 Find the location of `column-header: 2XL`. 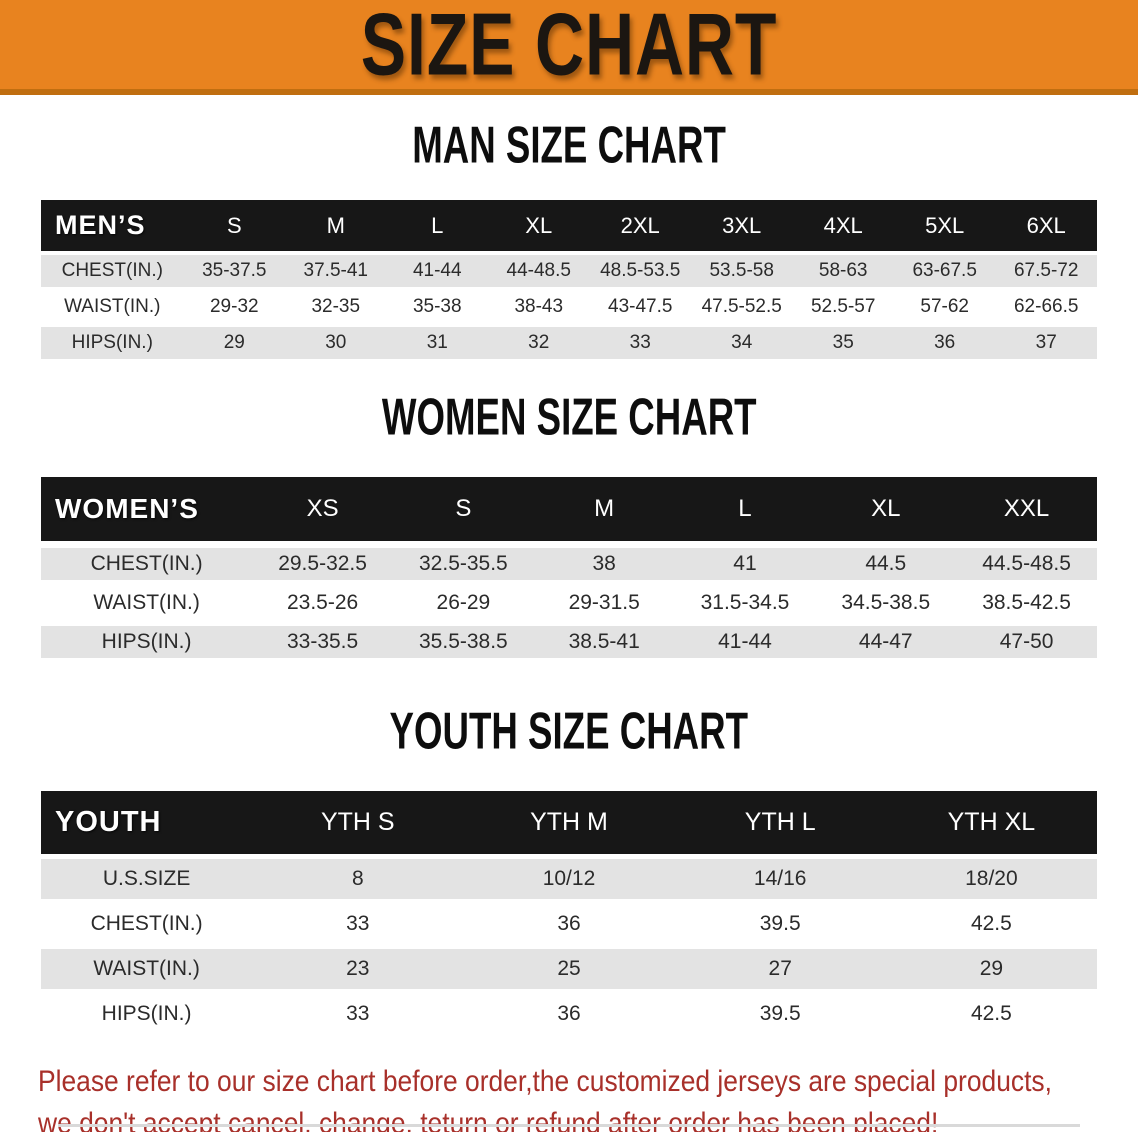

column-header: 2XL is located at coordinates (640, 225).